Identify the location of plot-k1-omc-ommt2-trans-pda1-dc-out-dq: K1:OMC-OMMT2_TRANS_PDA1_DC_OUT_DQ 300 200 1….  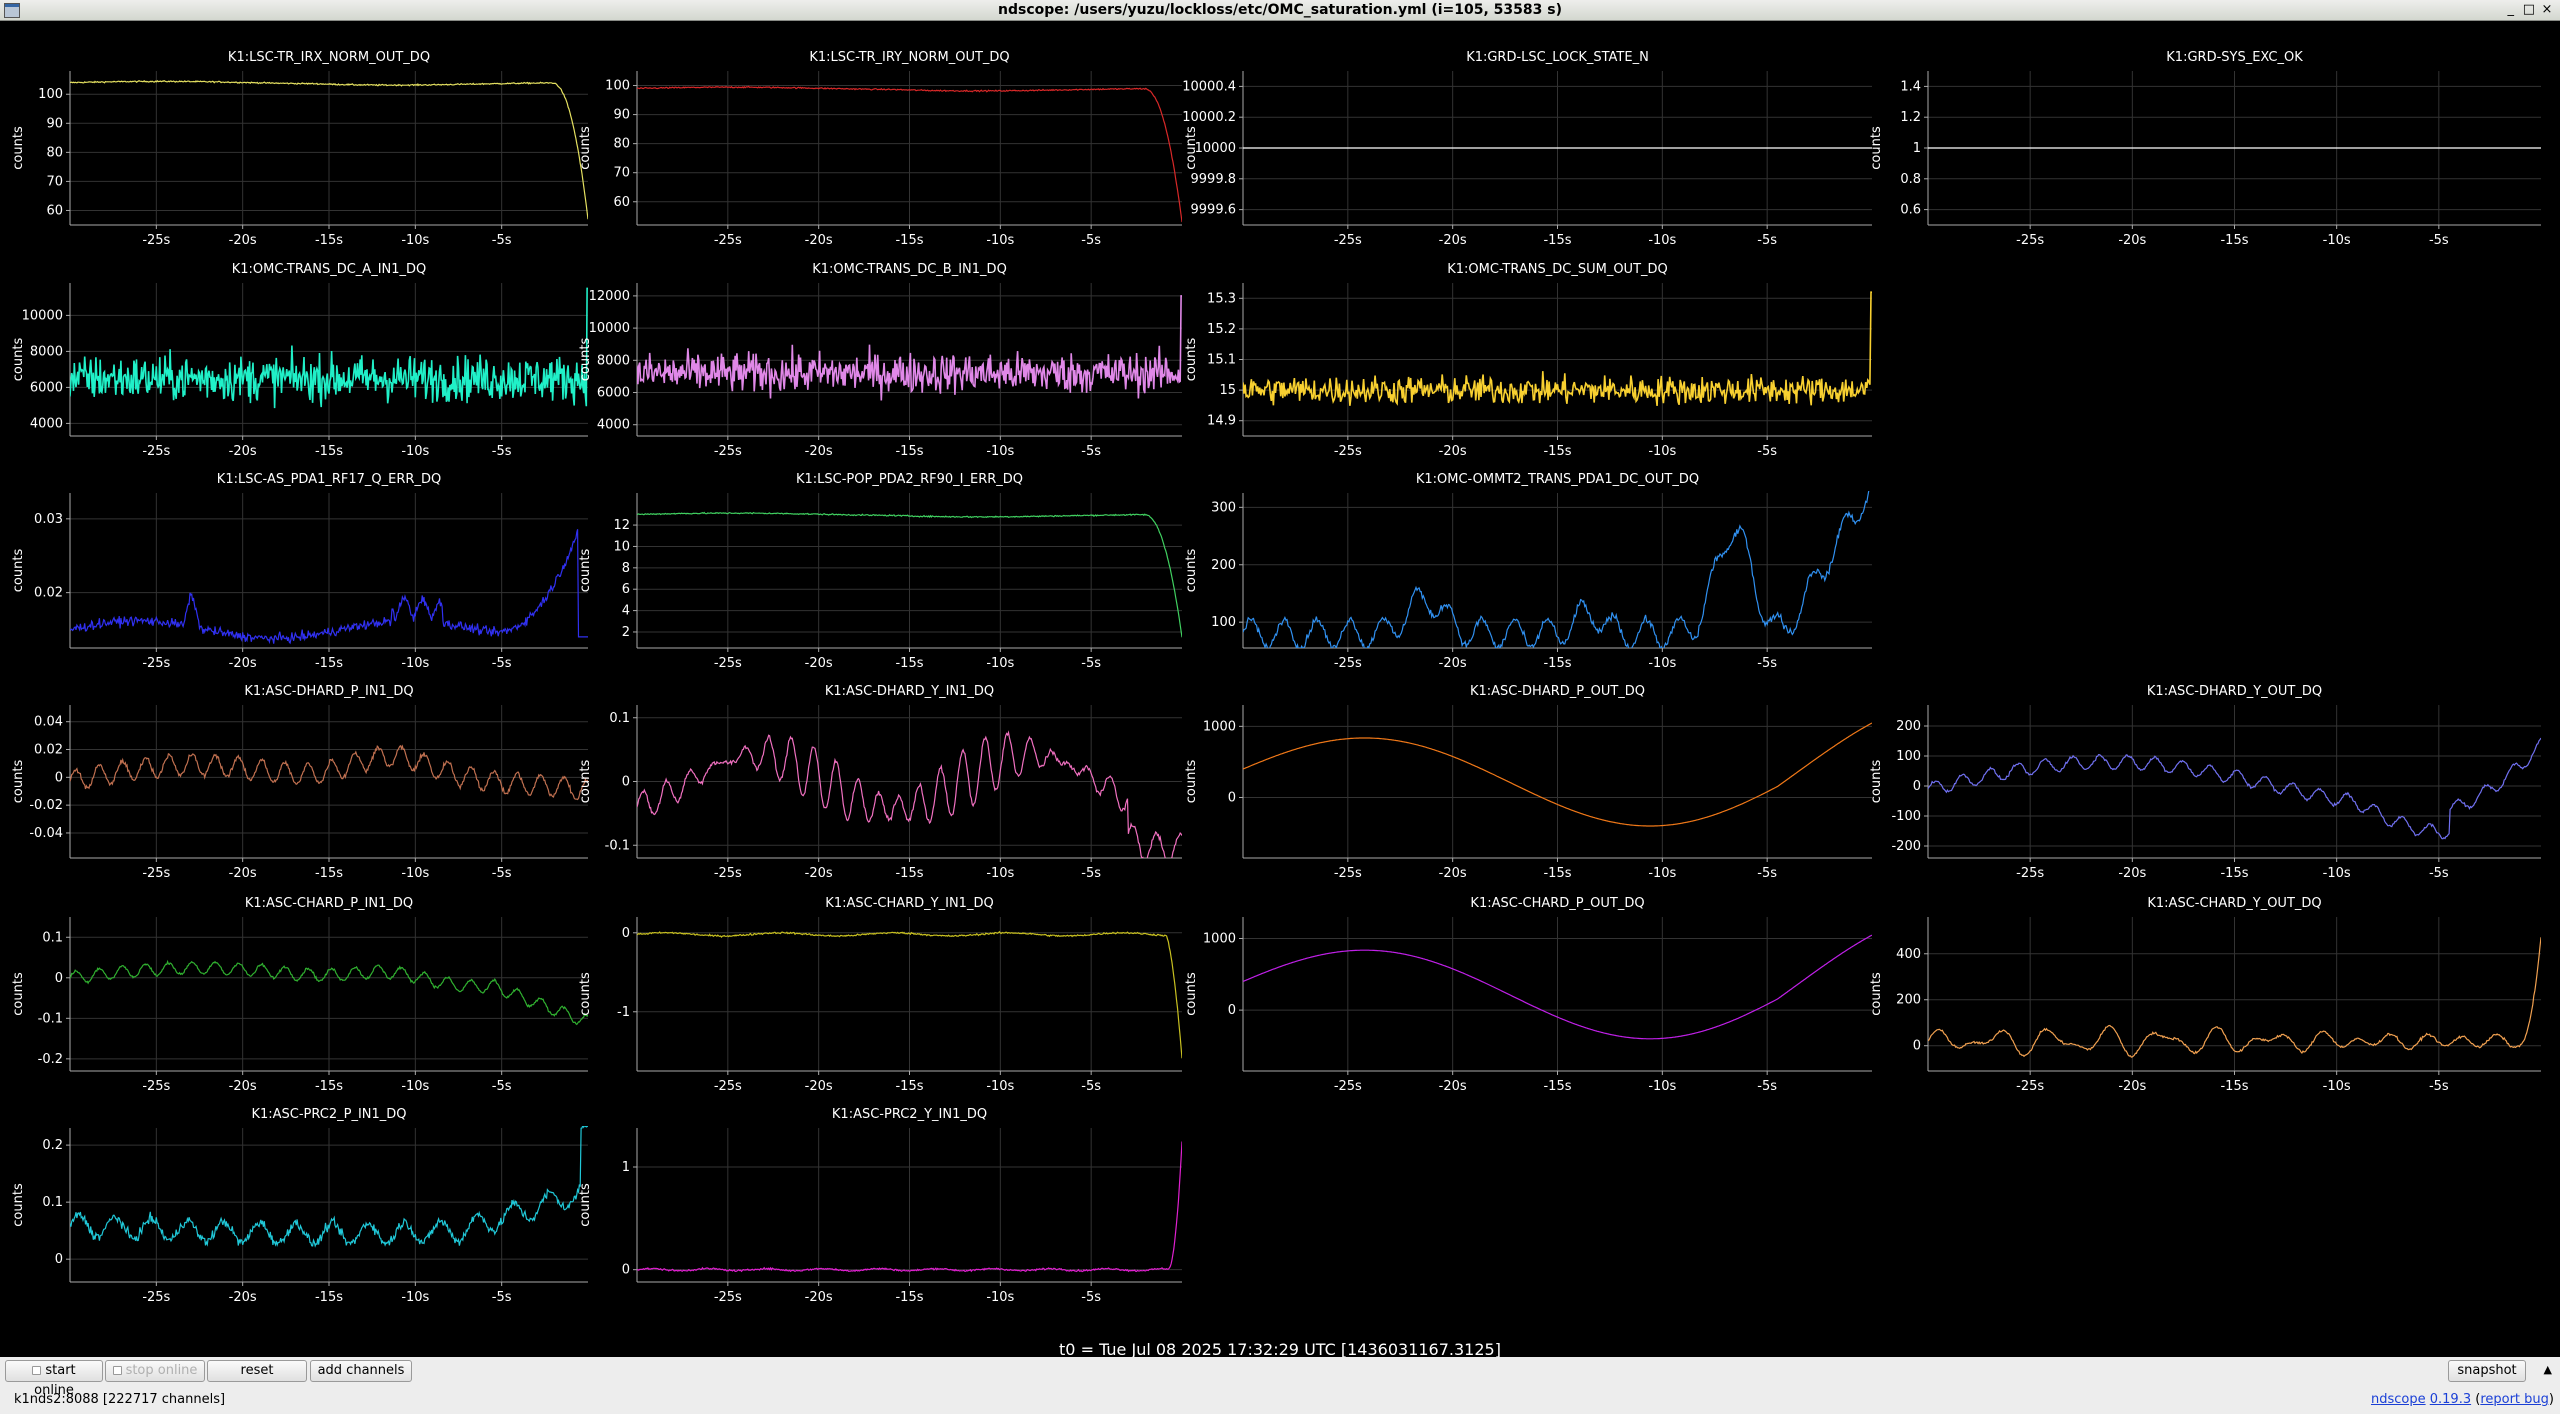
(1528, 571).